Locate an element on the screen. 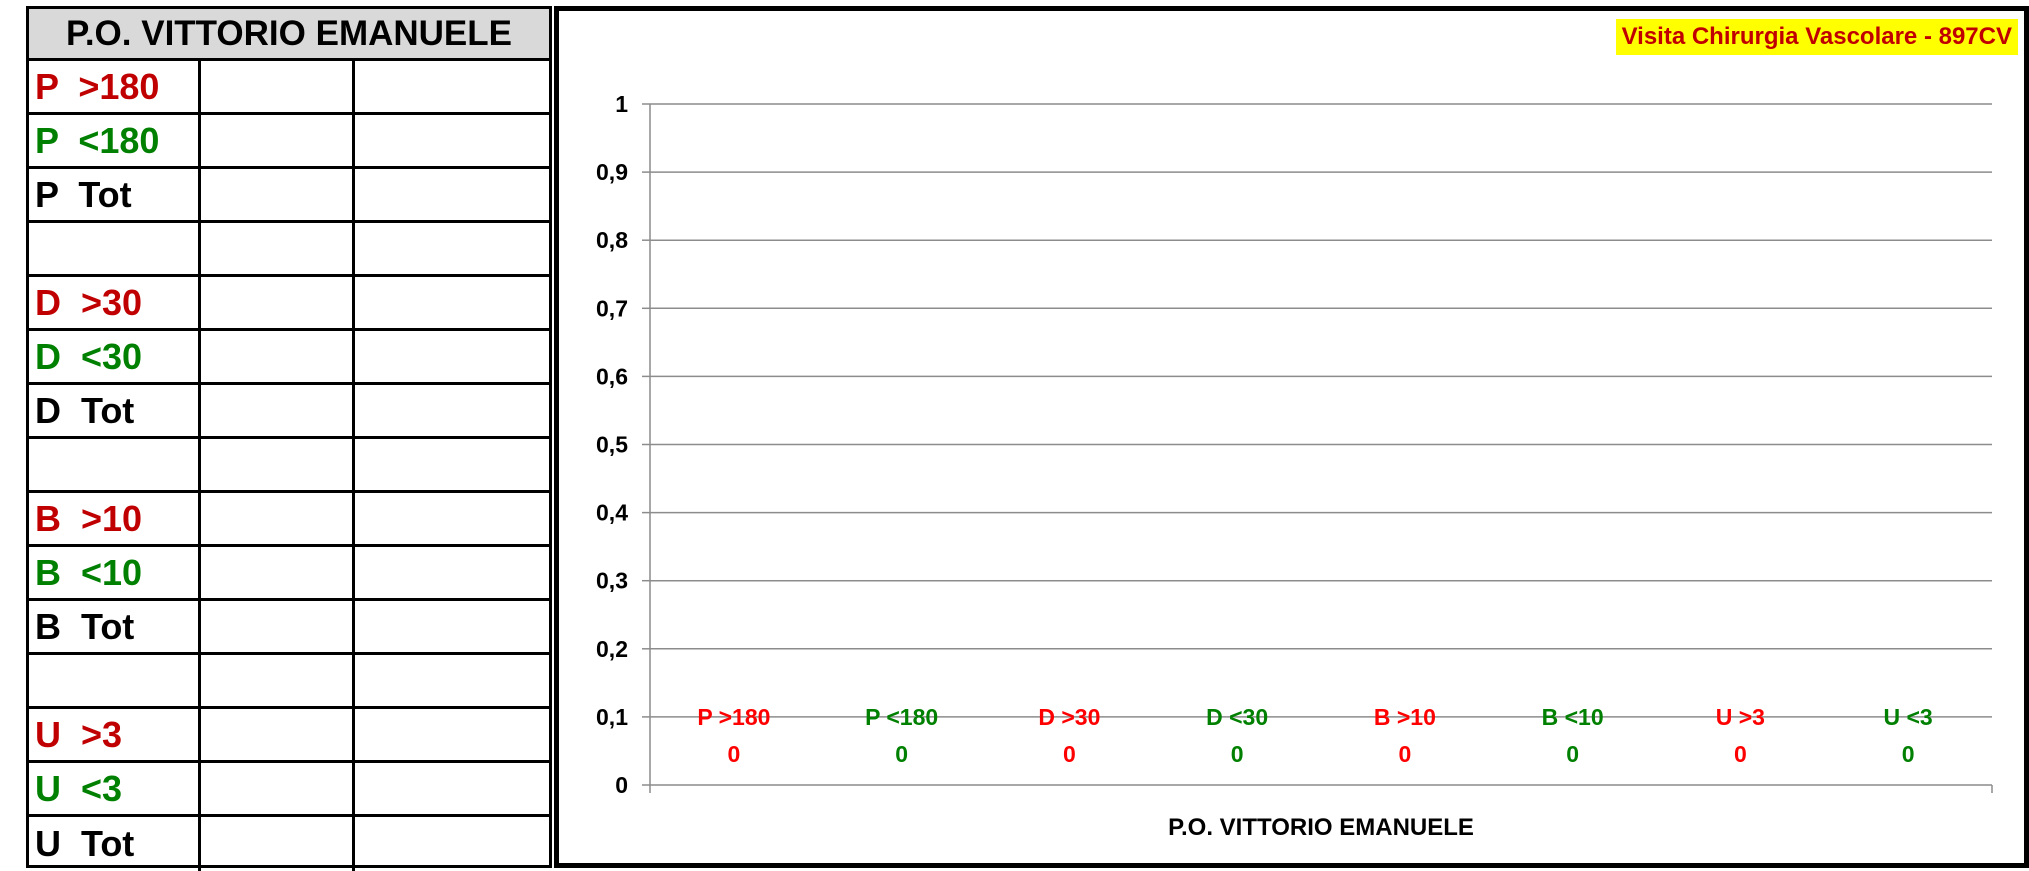  row-label: U <3 is located at coordinates (115, 788).